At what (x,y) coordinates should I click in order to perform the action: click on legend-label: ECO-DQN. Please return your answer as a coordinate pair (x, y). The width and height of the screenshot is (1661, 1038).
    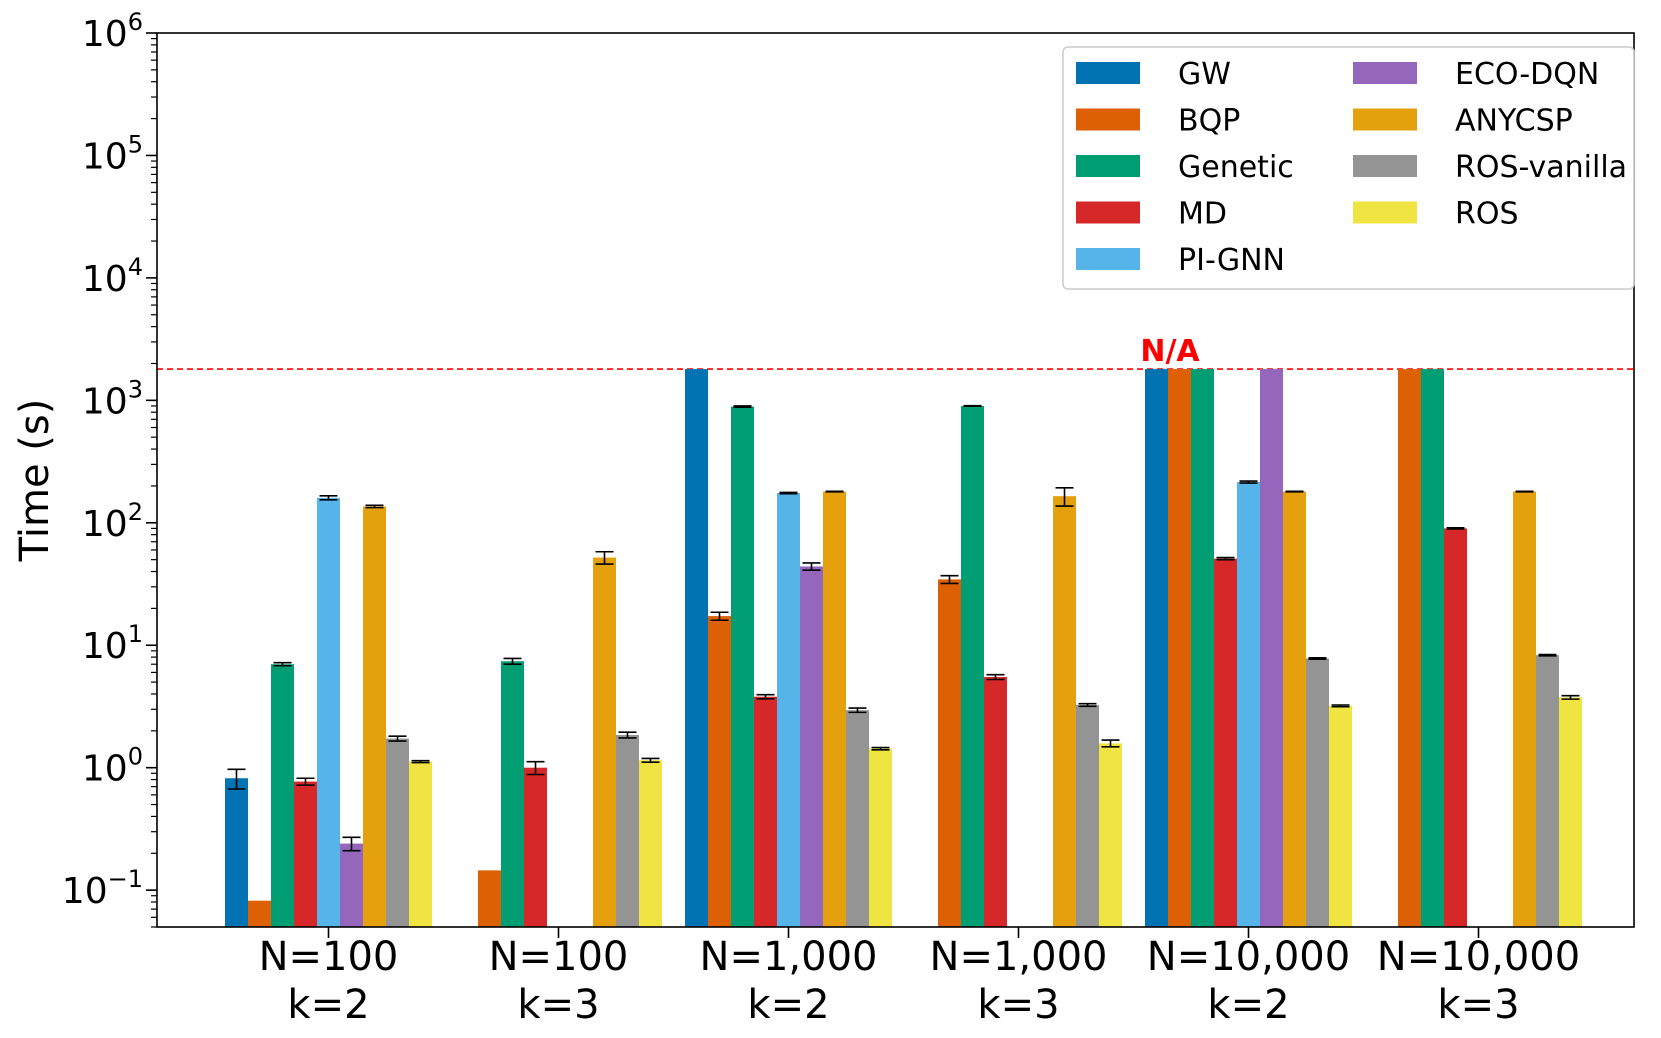
    Looking at the image, I should click on (1527, 74).